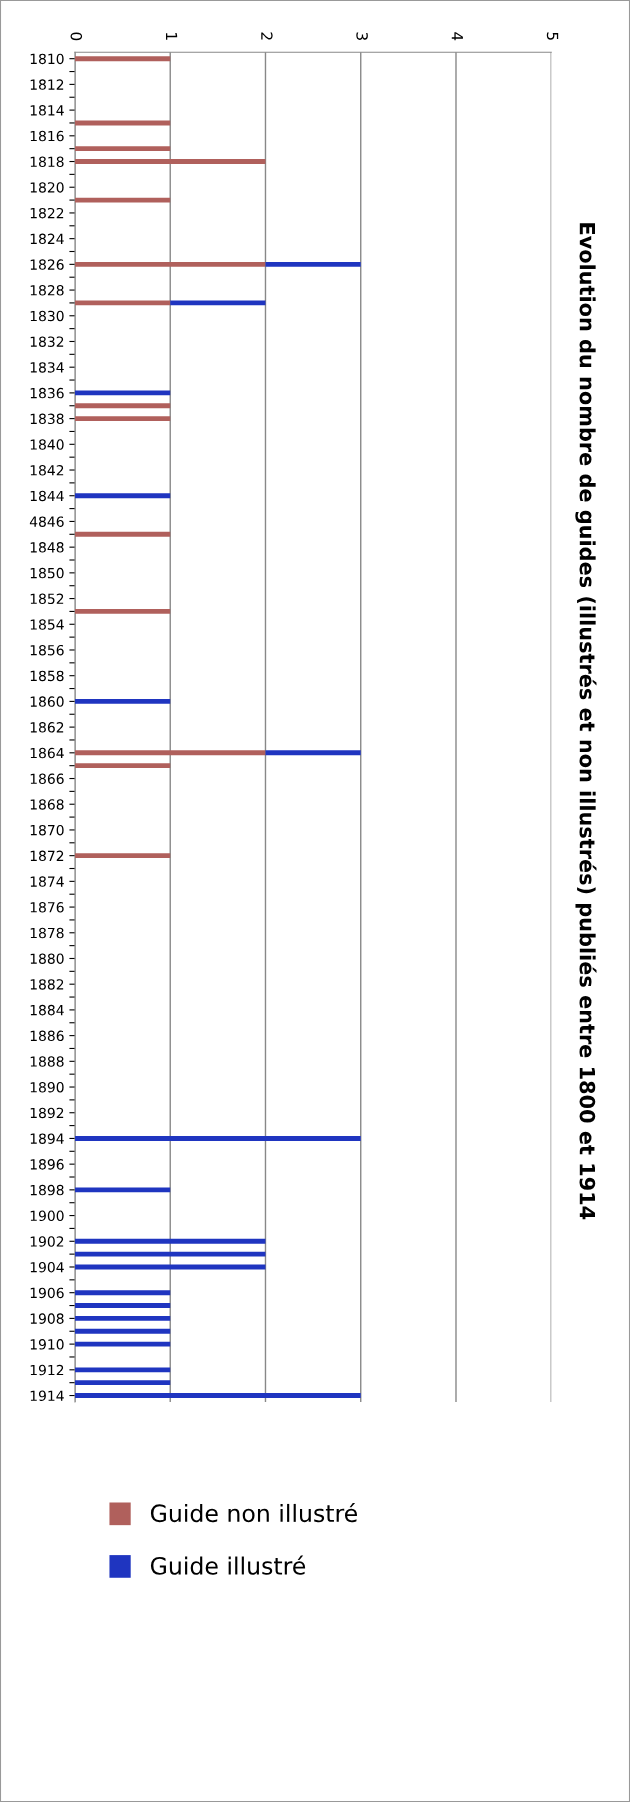  Describe the element at coordinates (47, 1087) in the screenshot. I see `y-tick-label: 1890` at that location.